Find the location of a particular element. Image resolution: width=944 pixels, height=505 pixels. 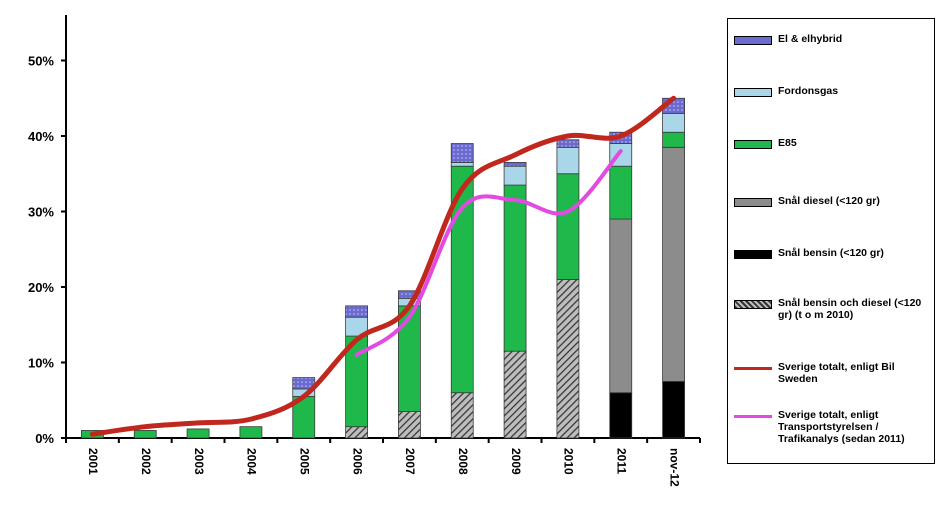

legend-label: Snål bensin (<120 gr) is located at coordinates (831, 253).